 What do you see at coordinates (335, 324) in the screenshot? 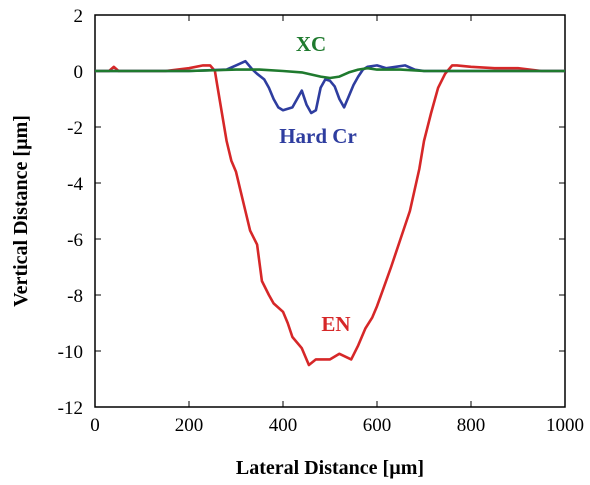
I see `series-label-en: EN` at bounding box center [335, 324].